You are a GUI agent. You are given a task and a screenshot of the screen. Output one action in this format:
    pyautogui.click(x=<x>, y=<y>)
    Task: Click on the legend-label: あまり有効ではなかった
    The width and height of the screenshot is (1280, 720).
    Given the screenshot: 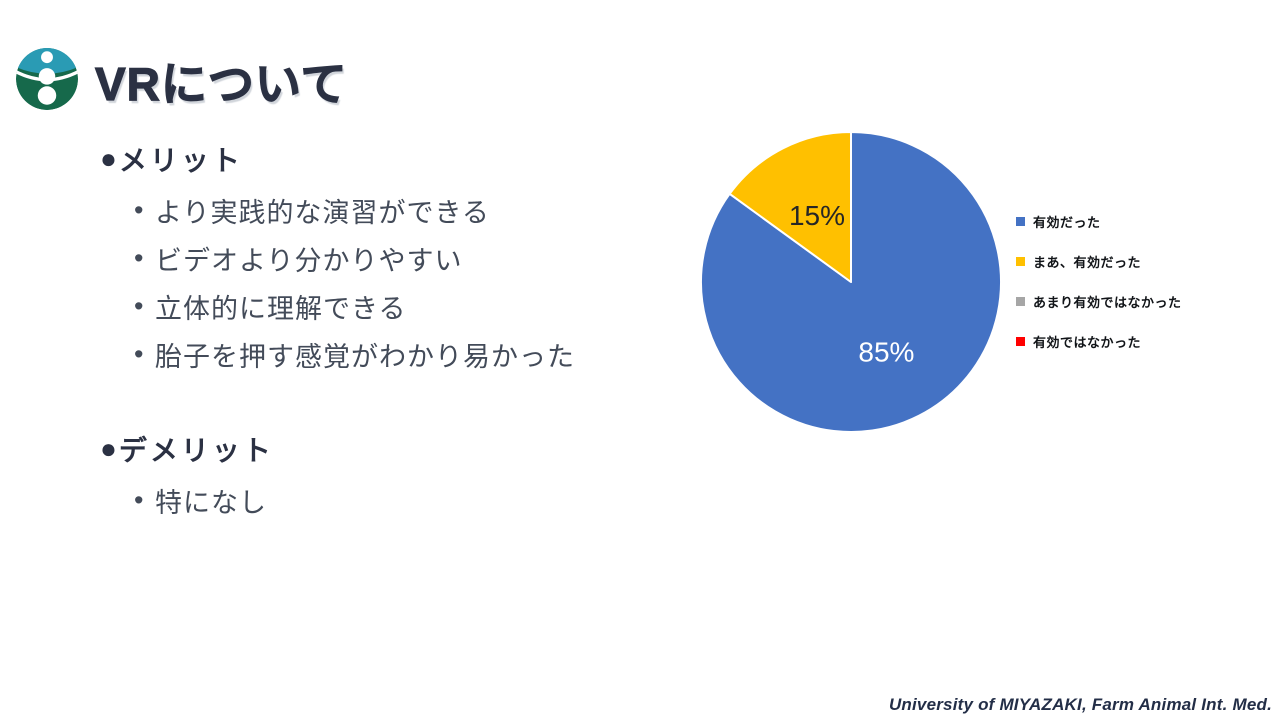 What is the action you would take?
    pyautogui.click(x=1107, y=302)
    